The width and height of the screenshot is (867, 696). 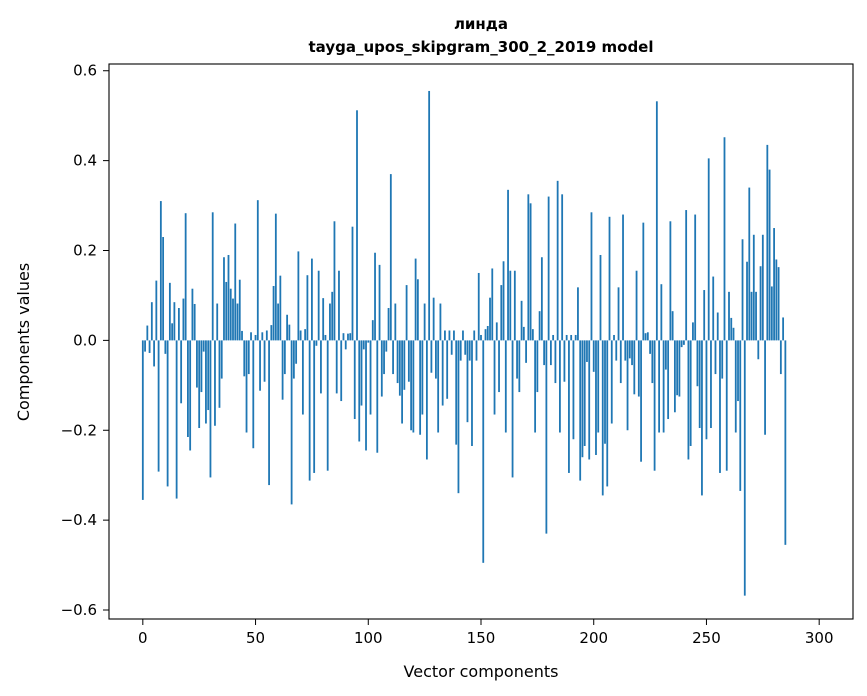 What do you see at coordinates (85, 161) in the screenshot?
I see `y-tick-label: 0.4` at bounding box center [85, 161].